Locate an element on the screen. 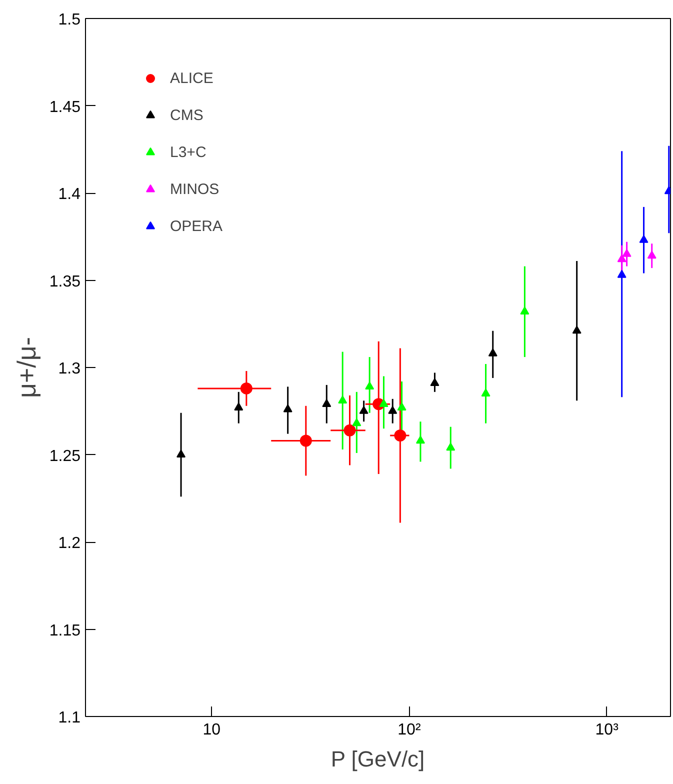 Image resolution: width=673 pixels, height=784 pixels. y-tick-label: 1.35 is located at coordinates (65, 281).